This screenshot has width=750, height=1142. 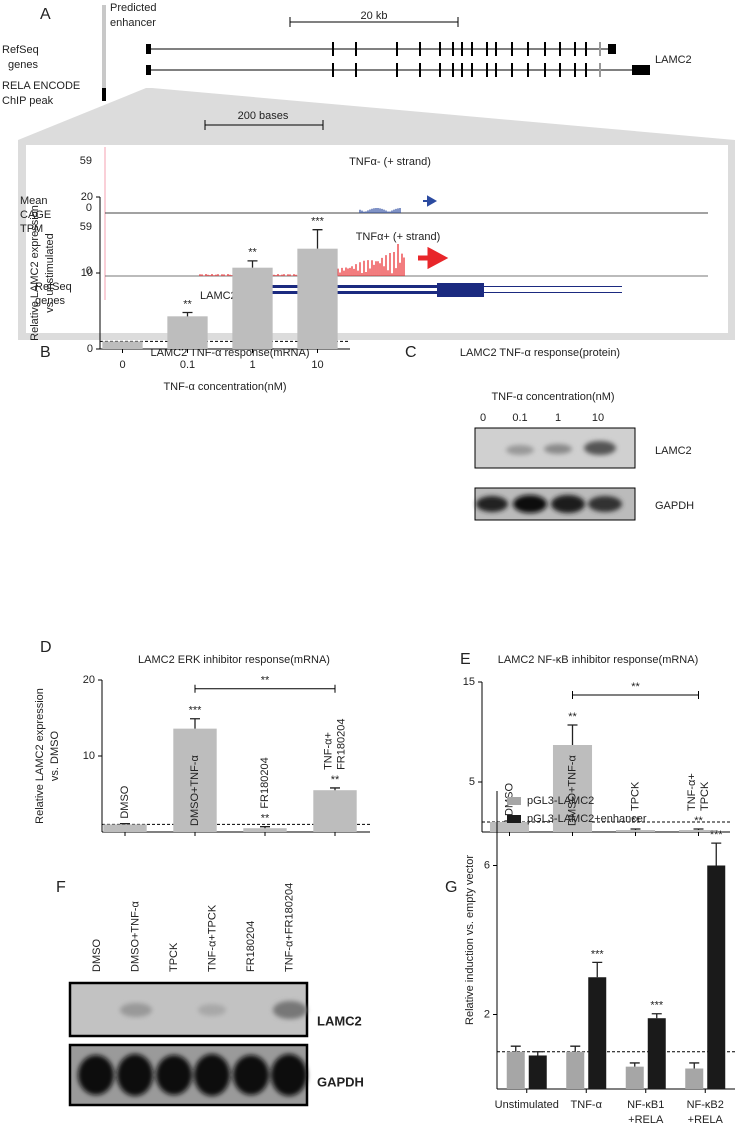 I want to click on chart-title: LAMC2 TNF-α response(mRNA), so click(x=230, y=353).